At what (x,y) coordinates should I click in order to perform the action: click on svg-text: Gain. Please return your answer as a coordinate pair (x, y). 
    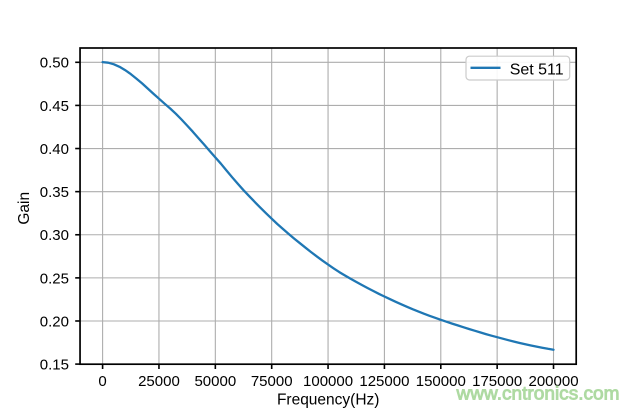
    Looking at the image, I should click on (24, 208).